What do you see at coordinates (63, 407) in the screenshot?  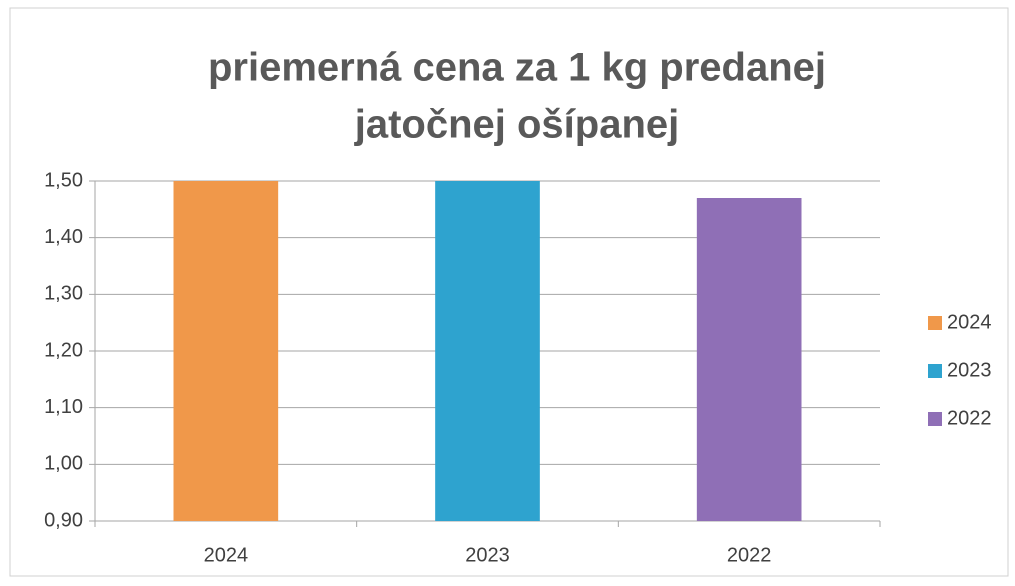 I see `y-tick-label: 1,10` at bounding box center [63, 407].